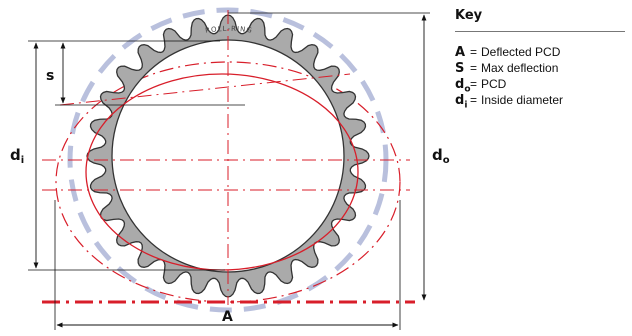 The image size is (632, 336). What do you see at coordinates (543, 86) in the screenshot?
I see `key-item-pcd: do = PCD` at bounding box center [543, 86].